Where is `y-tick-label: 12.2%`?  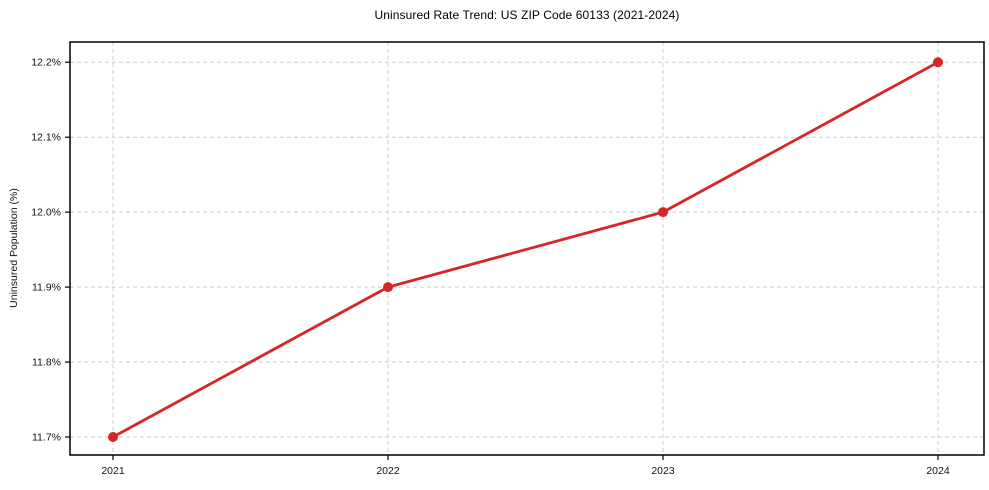
y-tick-label: 12.2% is located at coordinates (46, 63).